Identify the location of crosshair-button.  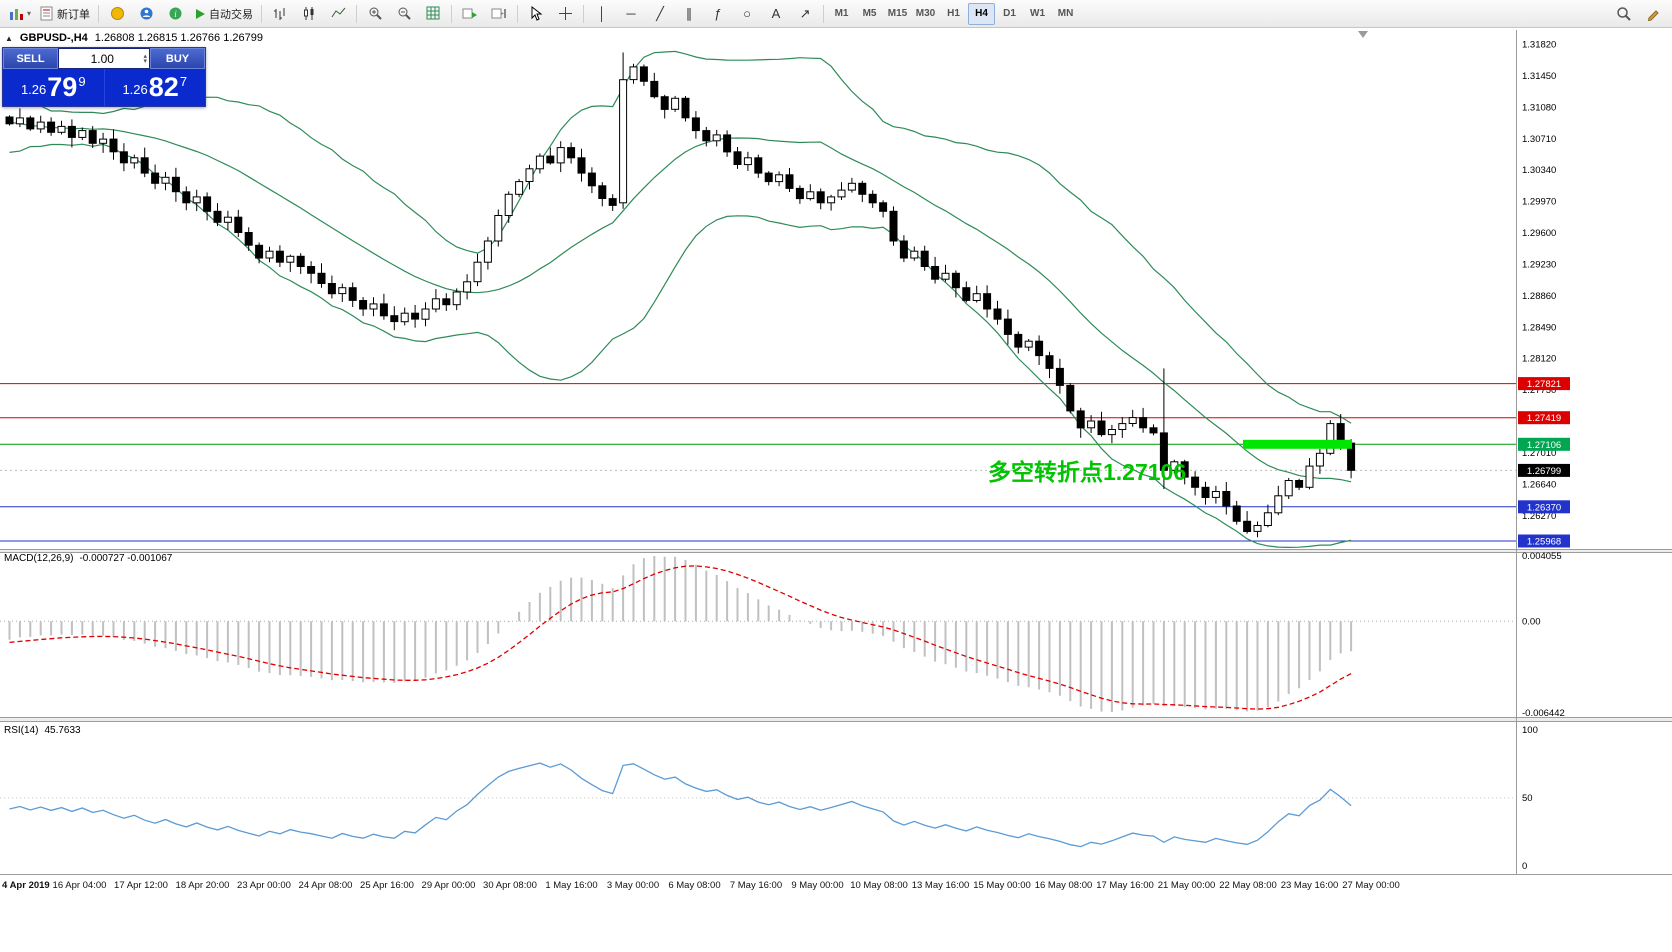
(565, 14).